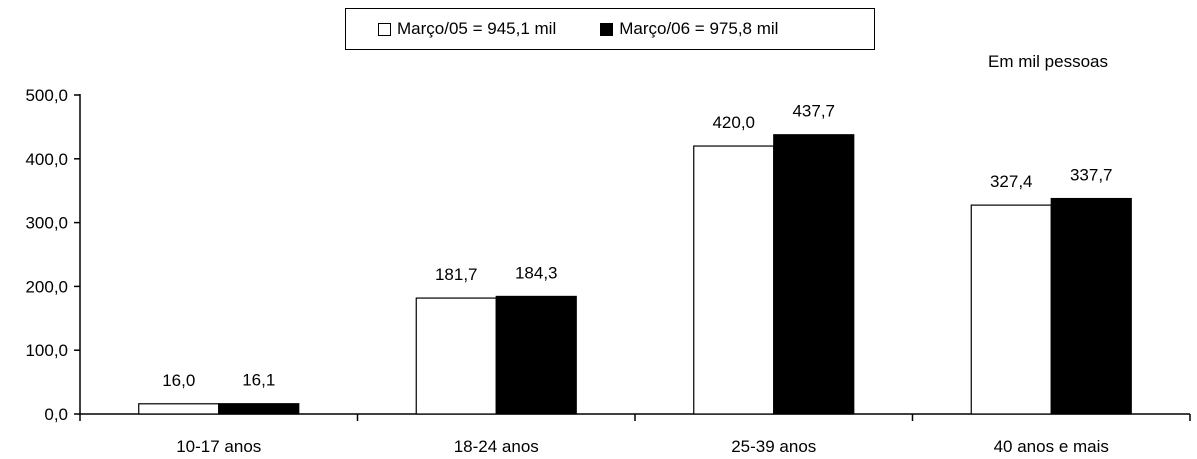 The image size is (1197, 459). I want to click on y-tick-label: 500,0, so click(46, 95).